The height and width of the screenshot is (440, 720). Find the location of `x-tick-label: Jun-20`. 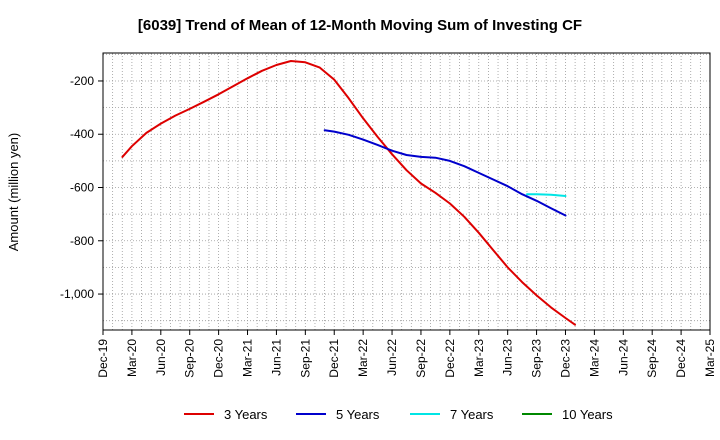

x-tick-label: Jun-20 is located at coordinates (161, 357).